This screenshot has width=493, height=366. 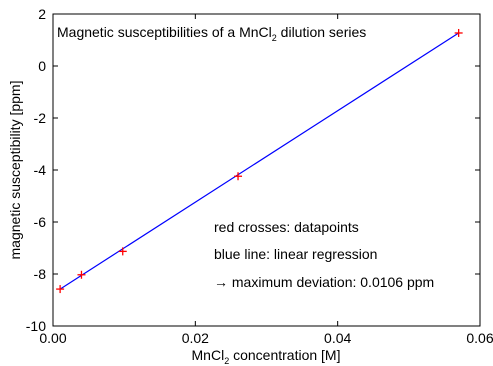 I want to click on y-axis-label: magnetic susceptibility [ppm], so click(x=15, y=170).